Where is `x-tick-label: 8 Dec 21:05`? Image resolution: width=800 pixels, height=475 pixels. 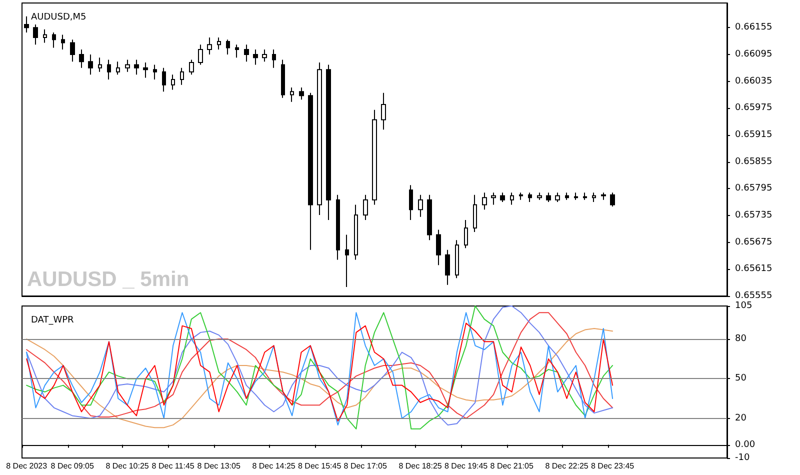
x-tick-label: 8 Dec 21:05 is located at coordinates (512, 466).